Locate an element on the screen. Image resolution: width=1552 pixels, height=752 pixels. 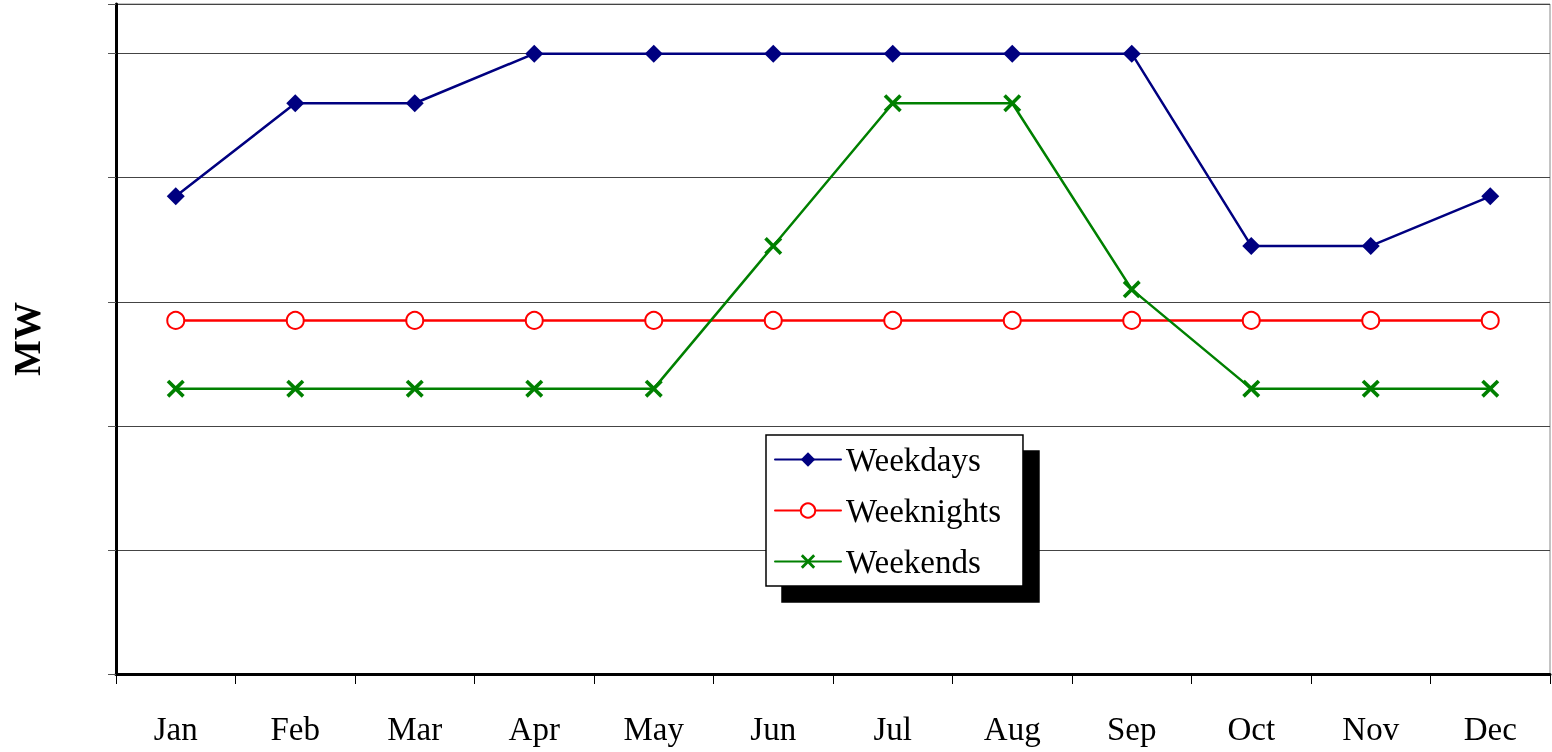
x-tick-label: Aug is located at coordinates (1012, 728).